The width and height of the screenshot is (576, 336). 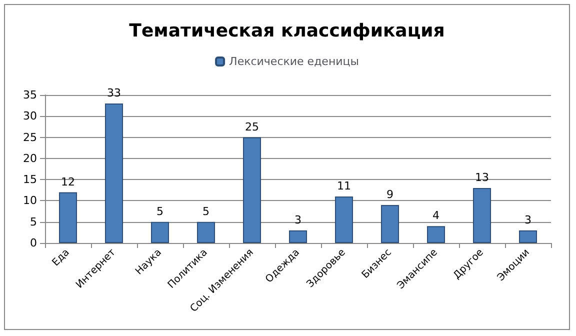 I want to click on y-tick-label: 30, so click(x=30, y=116).